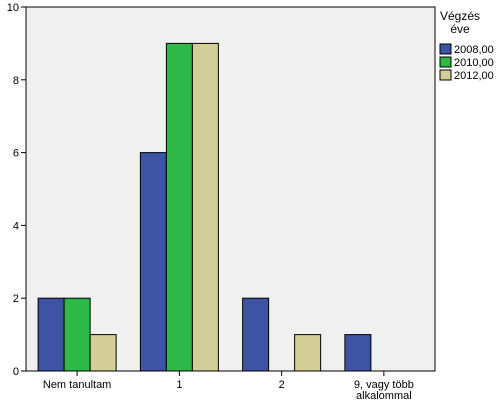 This screenshot has height=411, width=496. What do you see at coordinates (16, 154) in the screenshot?
I see `y-tick-label: 6` at bounding box center [16, 154].